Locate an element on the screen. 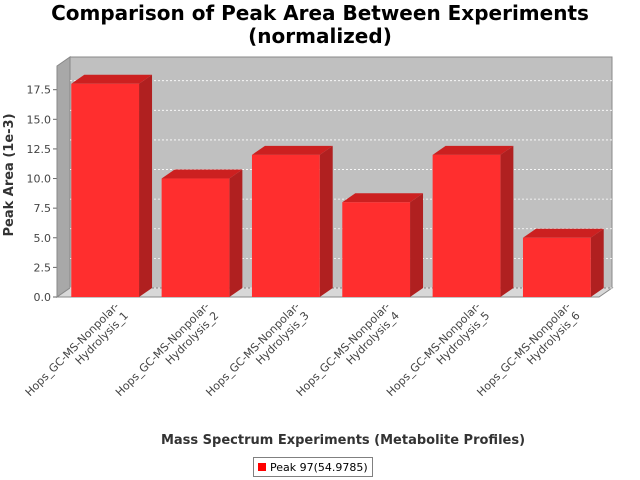 This screenshot has height=480, width=640. legend: Peak 97(54.9785) is located at coordinates (313, 467).